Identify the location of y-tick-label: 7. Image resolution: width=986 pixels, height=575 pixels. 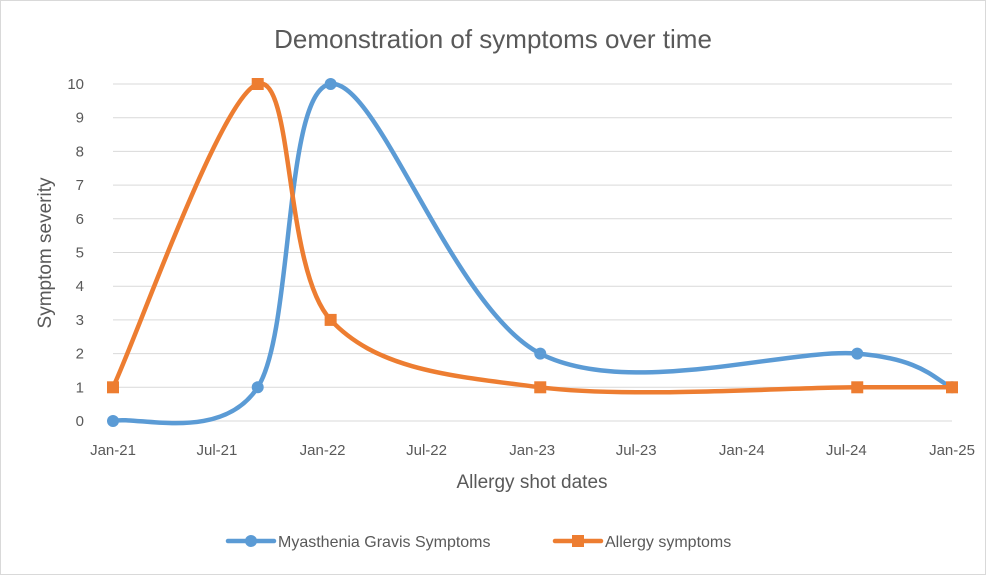
(80, 185).